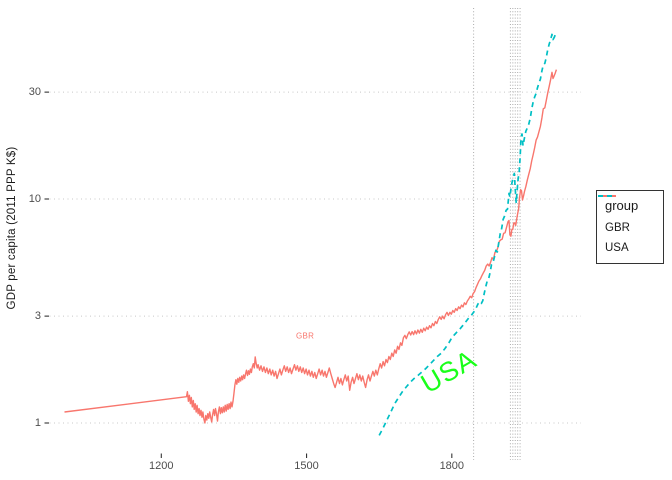 Image resolution: width=672 pixels, height=480 pixels. Describe the element at coordinates (34, 92) in the screenshot. I see `y-tick-label-30: 30` at that location.